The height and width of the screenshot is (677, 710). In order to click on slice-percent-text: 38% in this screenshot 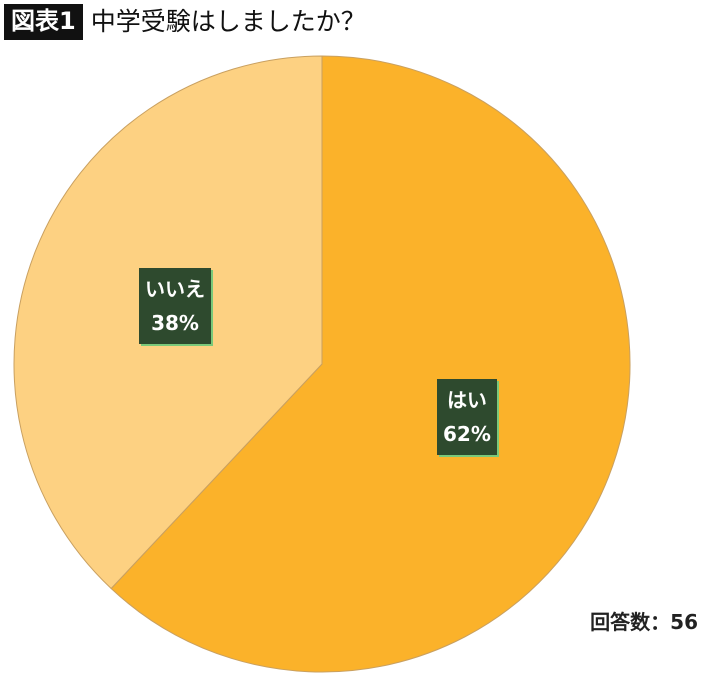, I will do `click(175, 323)`.